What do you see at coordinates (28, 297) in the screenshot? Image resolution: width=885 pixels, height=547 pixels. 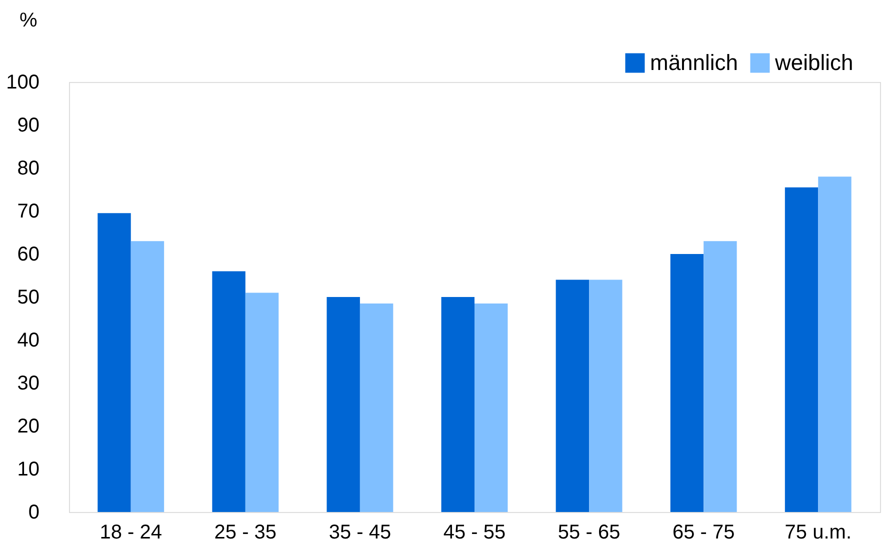 I see `y-tick-label: 50` at bounding box center [28, 297].